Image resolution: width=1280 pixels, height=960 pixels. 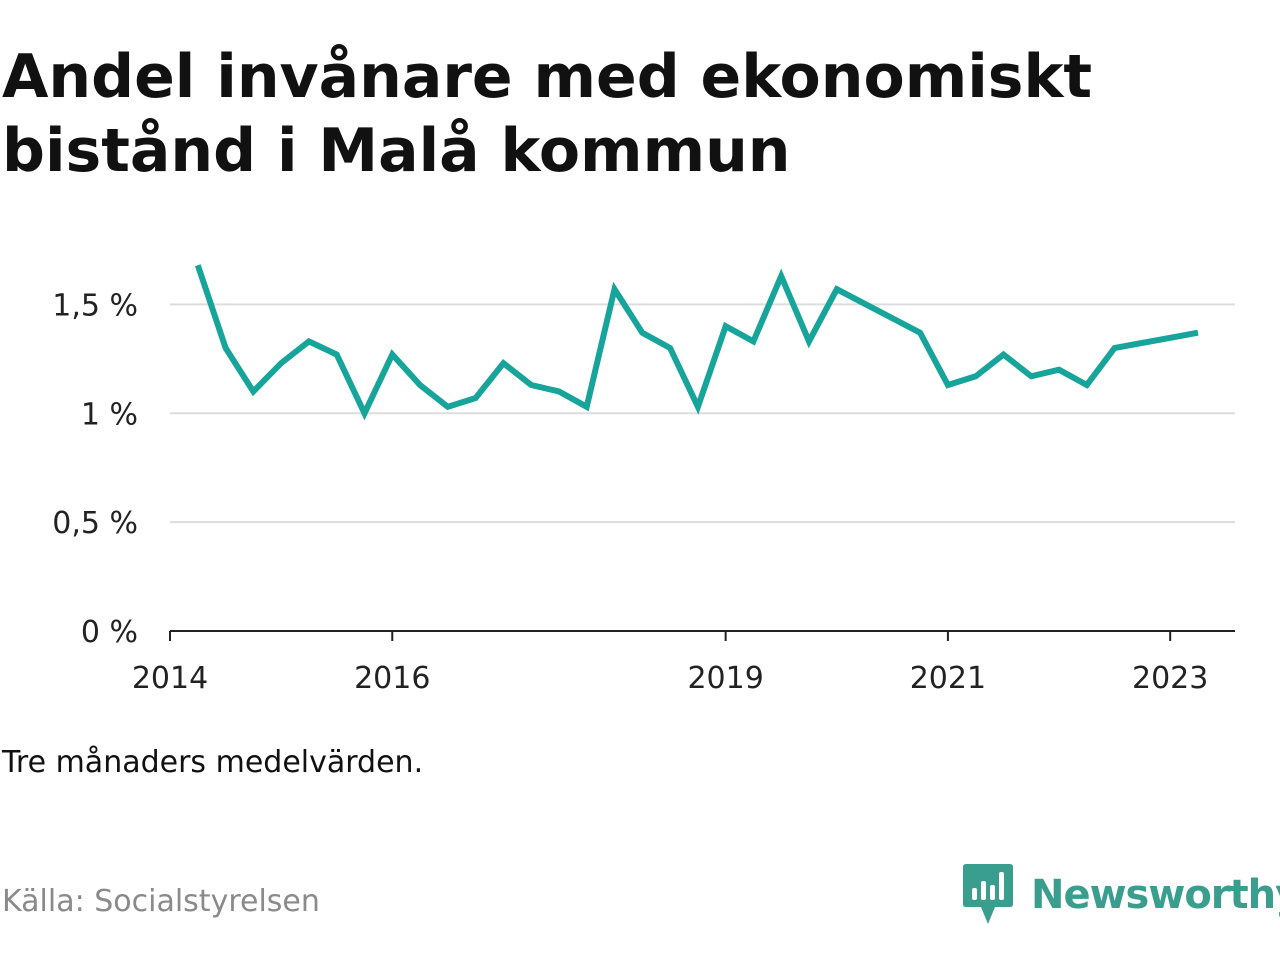 I want to click on source-label: Källa: Socialstyrelsen, so click(x=161, y=901).